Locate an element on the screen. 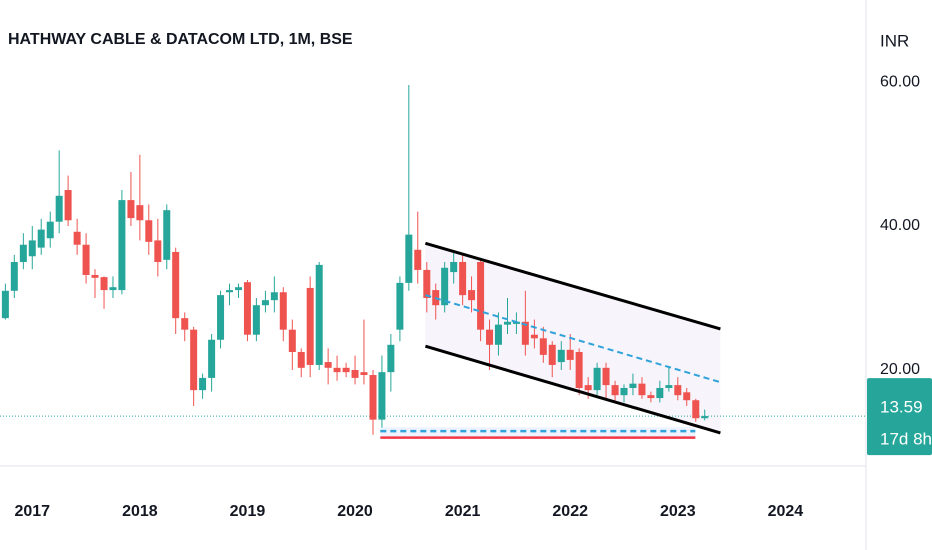  x-tick-label: 2022 is located at coordinates (570, 511).